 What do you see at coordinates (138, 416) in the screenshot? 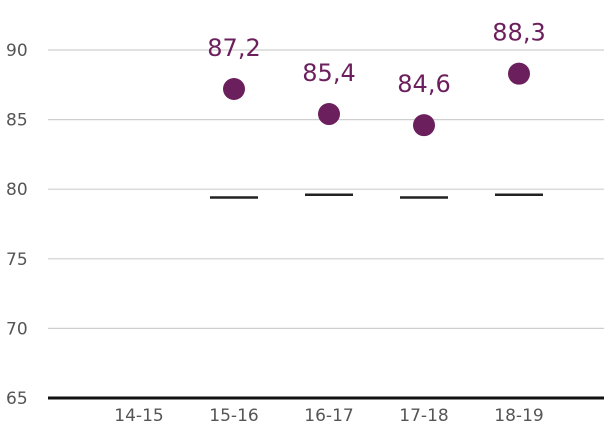
I see `x-tick-label-14-15: 14-15` at bounding box center [138, 416].